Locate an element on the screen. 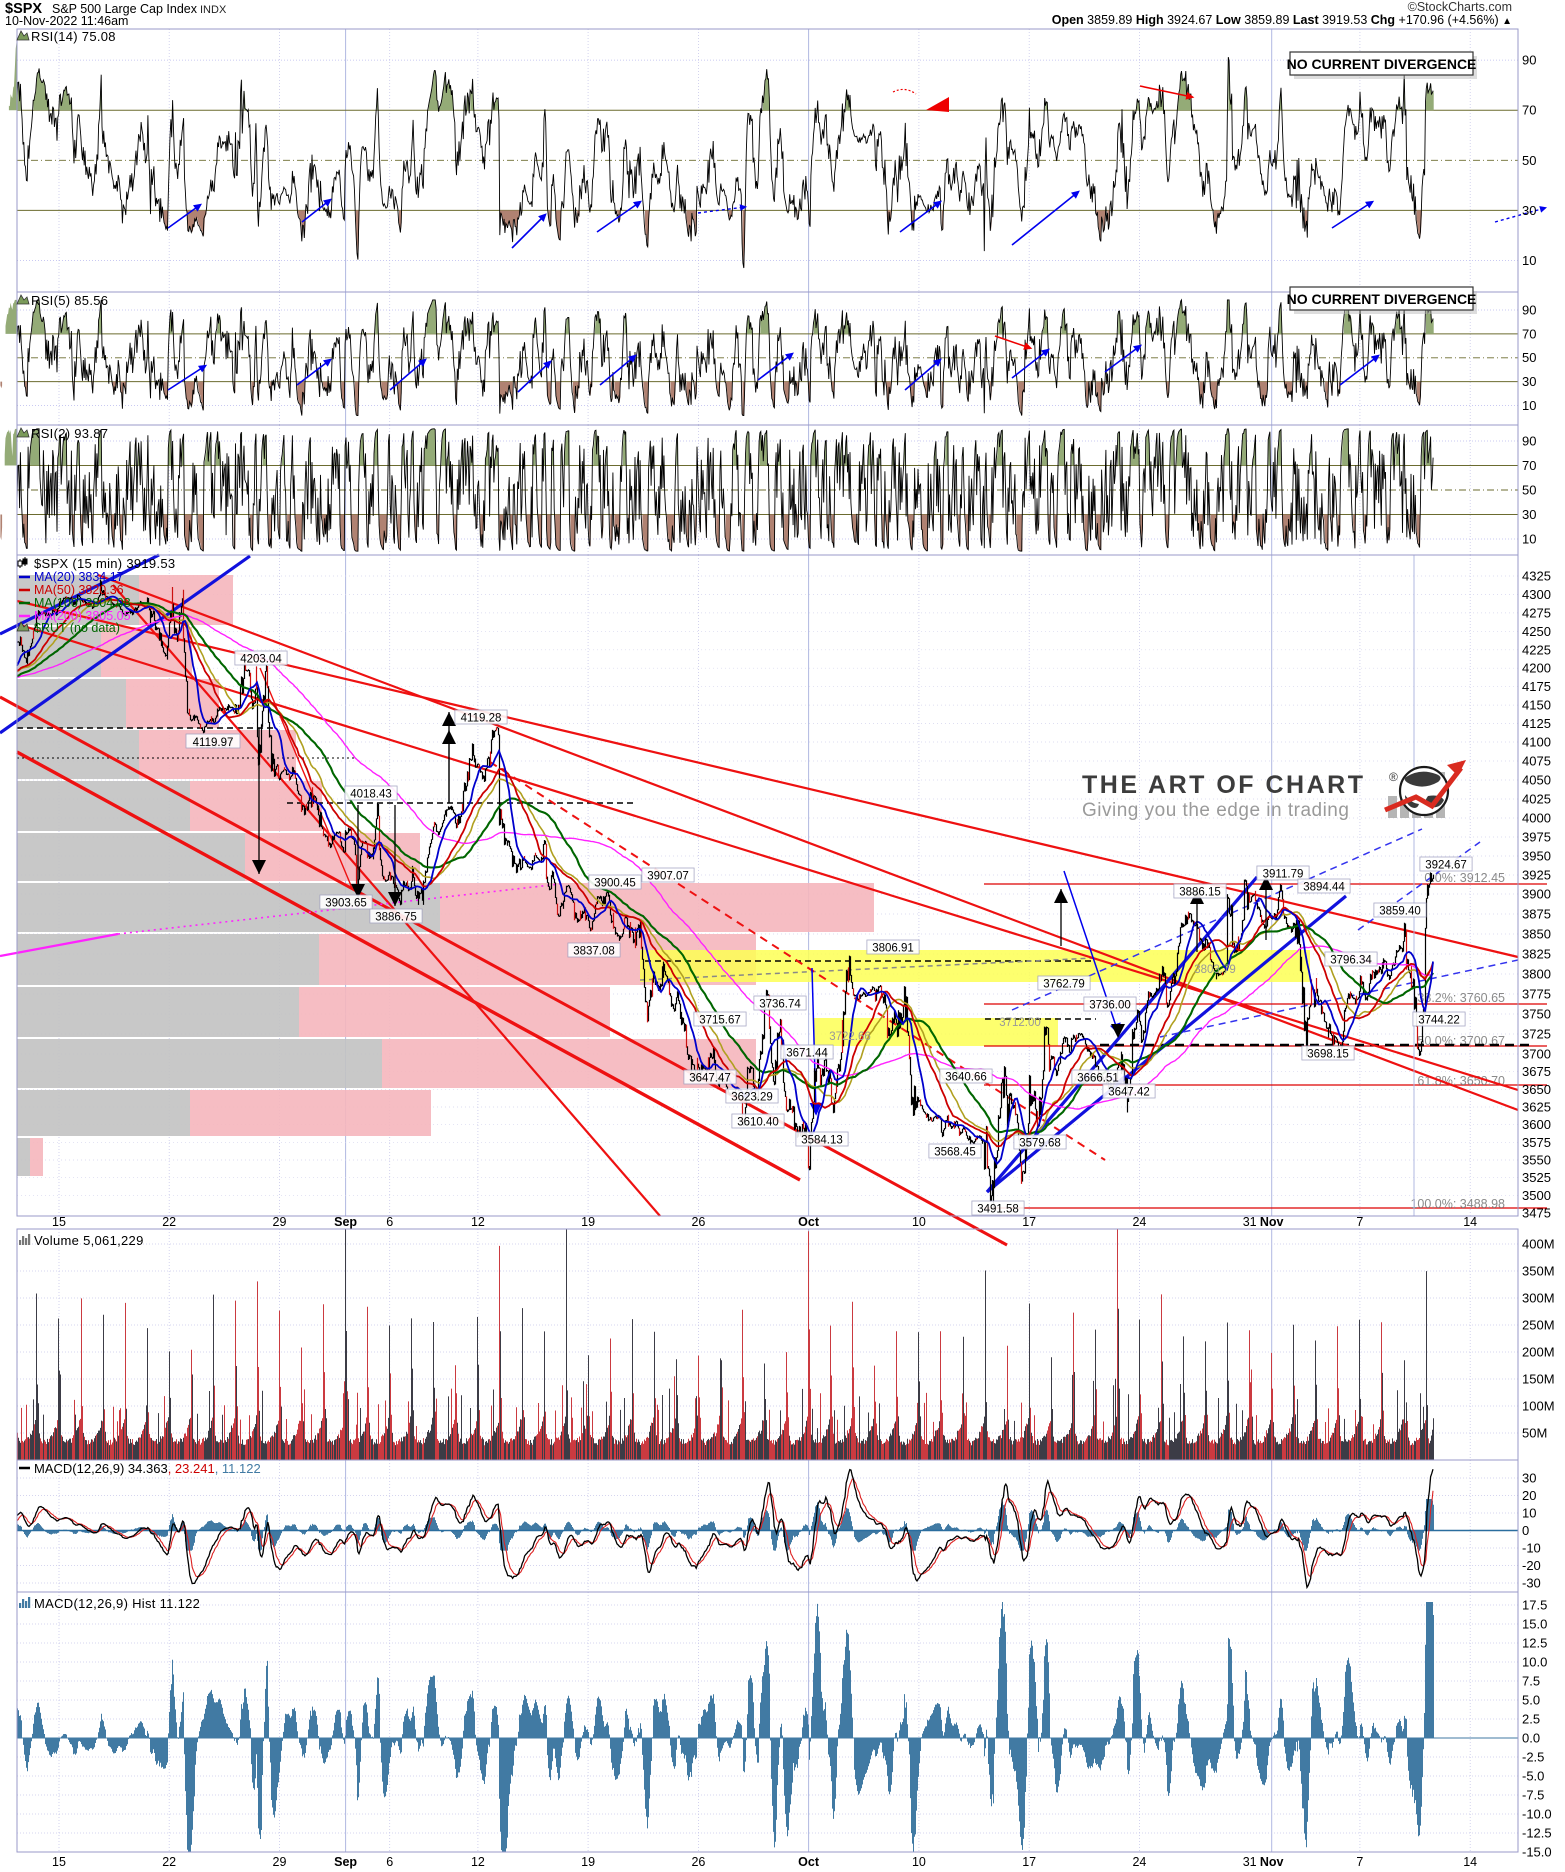 This screenshot has height=1872, width=1565. svg-text: 3700 is located at coordinates (1536, 1054).